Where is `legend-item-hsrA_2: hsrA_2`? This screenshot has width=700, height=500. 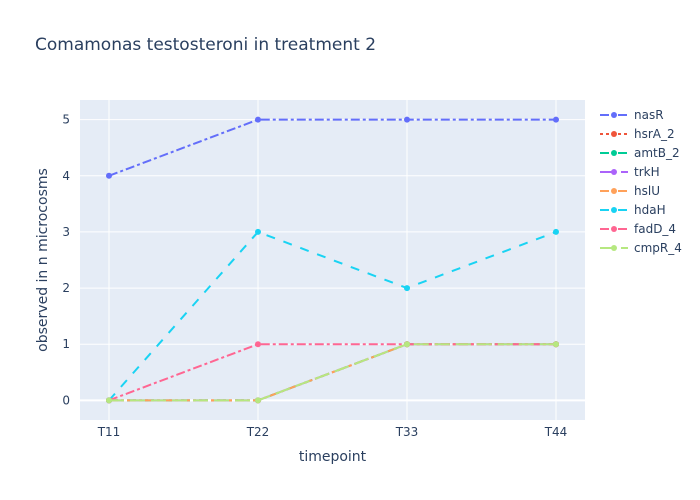 legend-item-hsrA_2: hsrA_2 is located at coordinates (637, 134).